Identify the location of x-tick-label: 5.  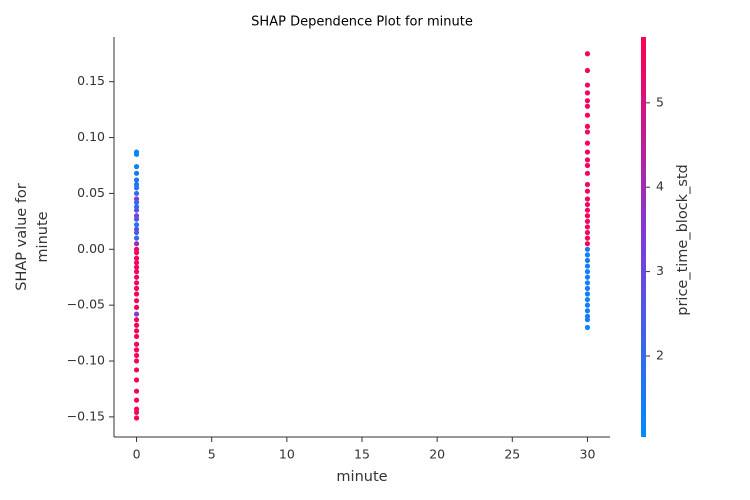
(212, 454).